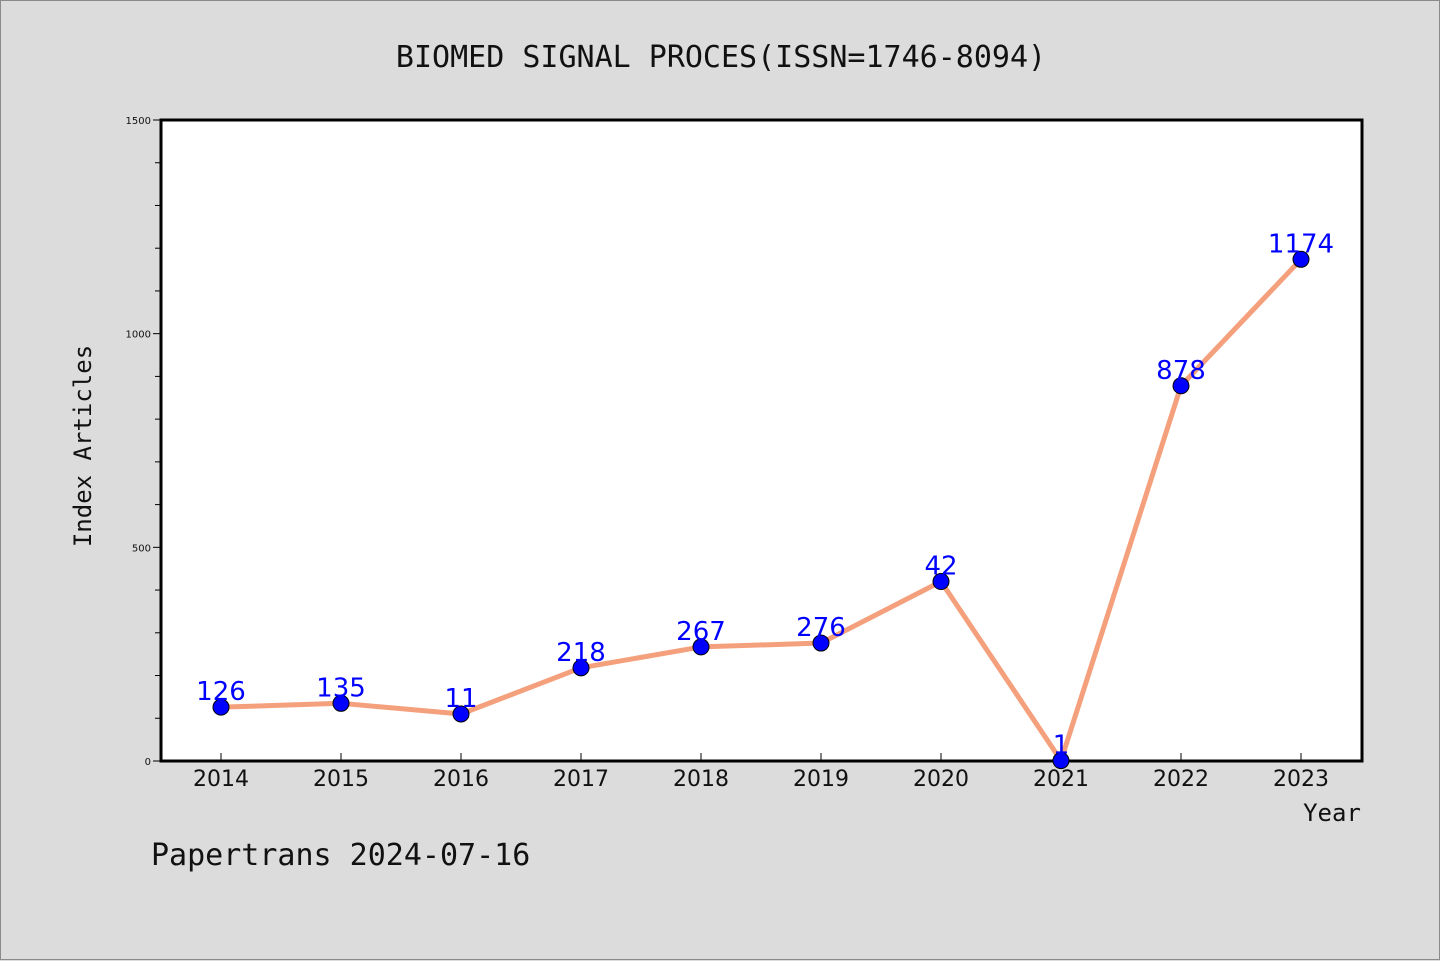 This screenshot has height=961, width=1440. What do you see at coordinates (761, 772) in the screenshot?
I see `x-axis-ticks: 2014 2015 2016 2017 2018 2019 2020 2021 2022 2023` at bounding box center [761, 772].